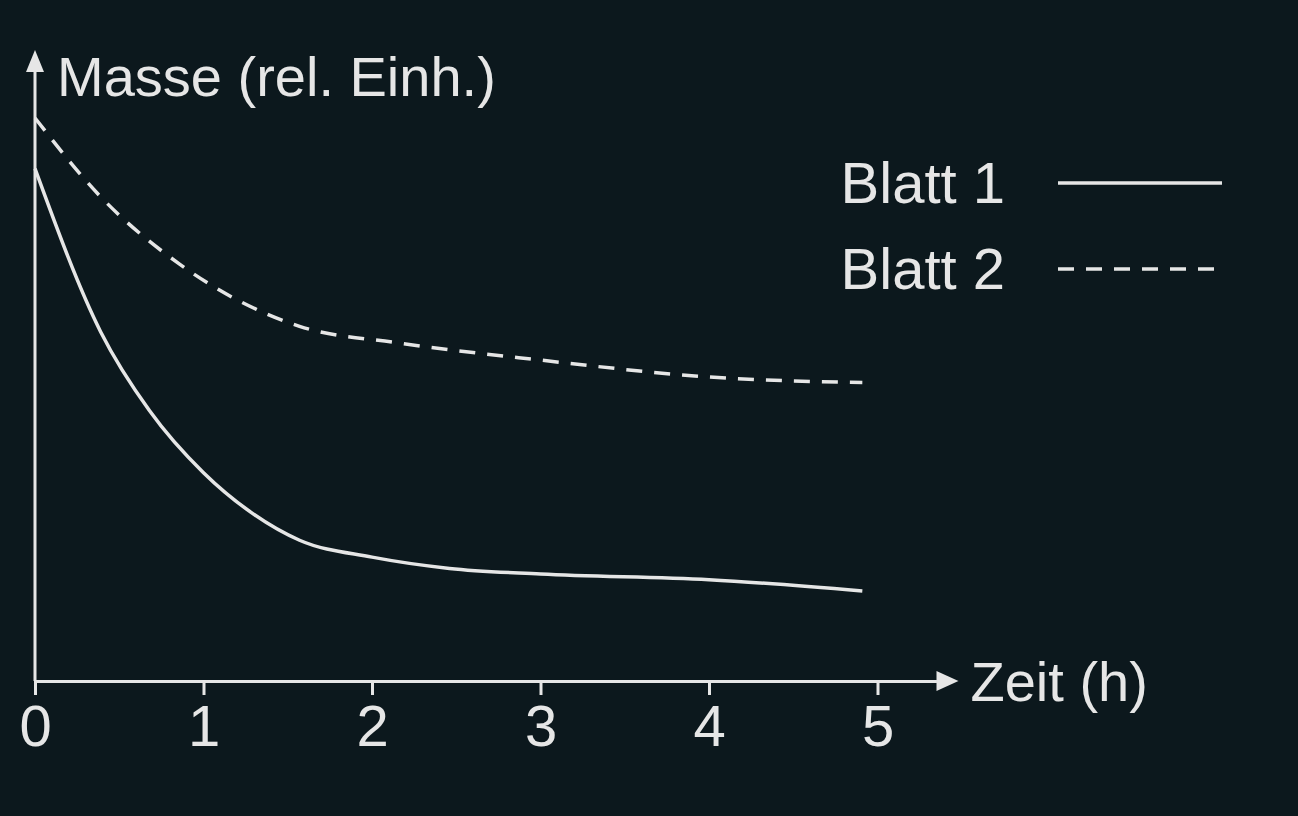 This screenshot has height=816, width=1298. Describe the element at coordinates (1059, 681) in the screenshot. I see `x-axis-title: Zeit (h)` at that location.